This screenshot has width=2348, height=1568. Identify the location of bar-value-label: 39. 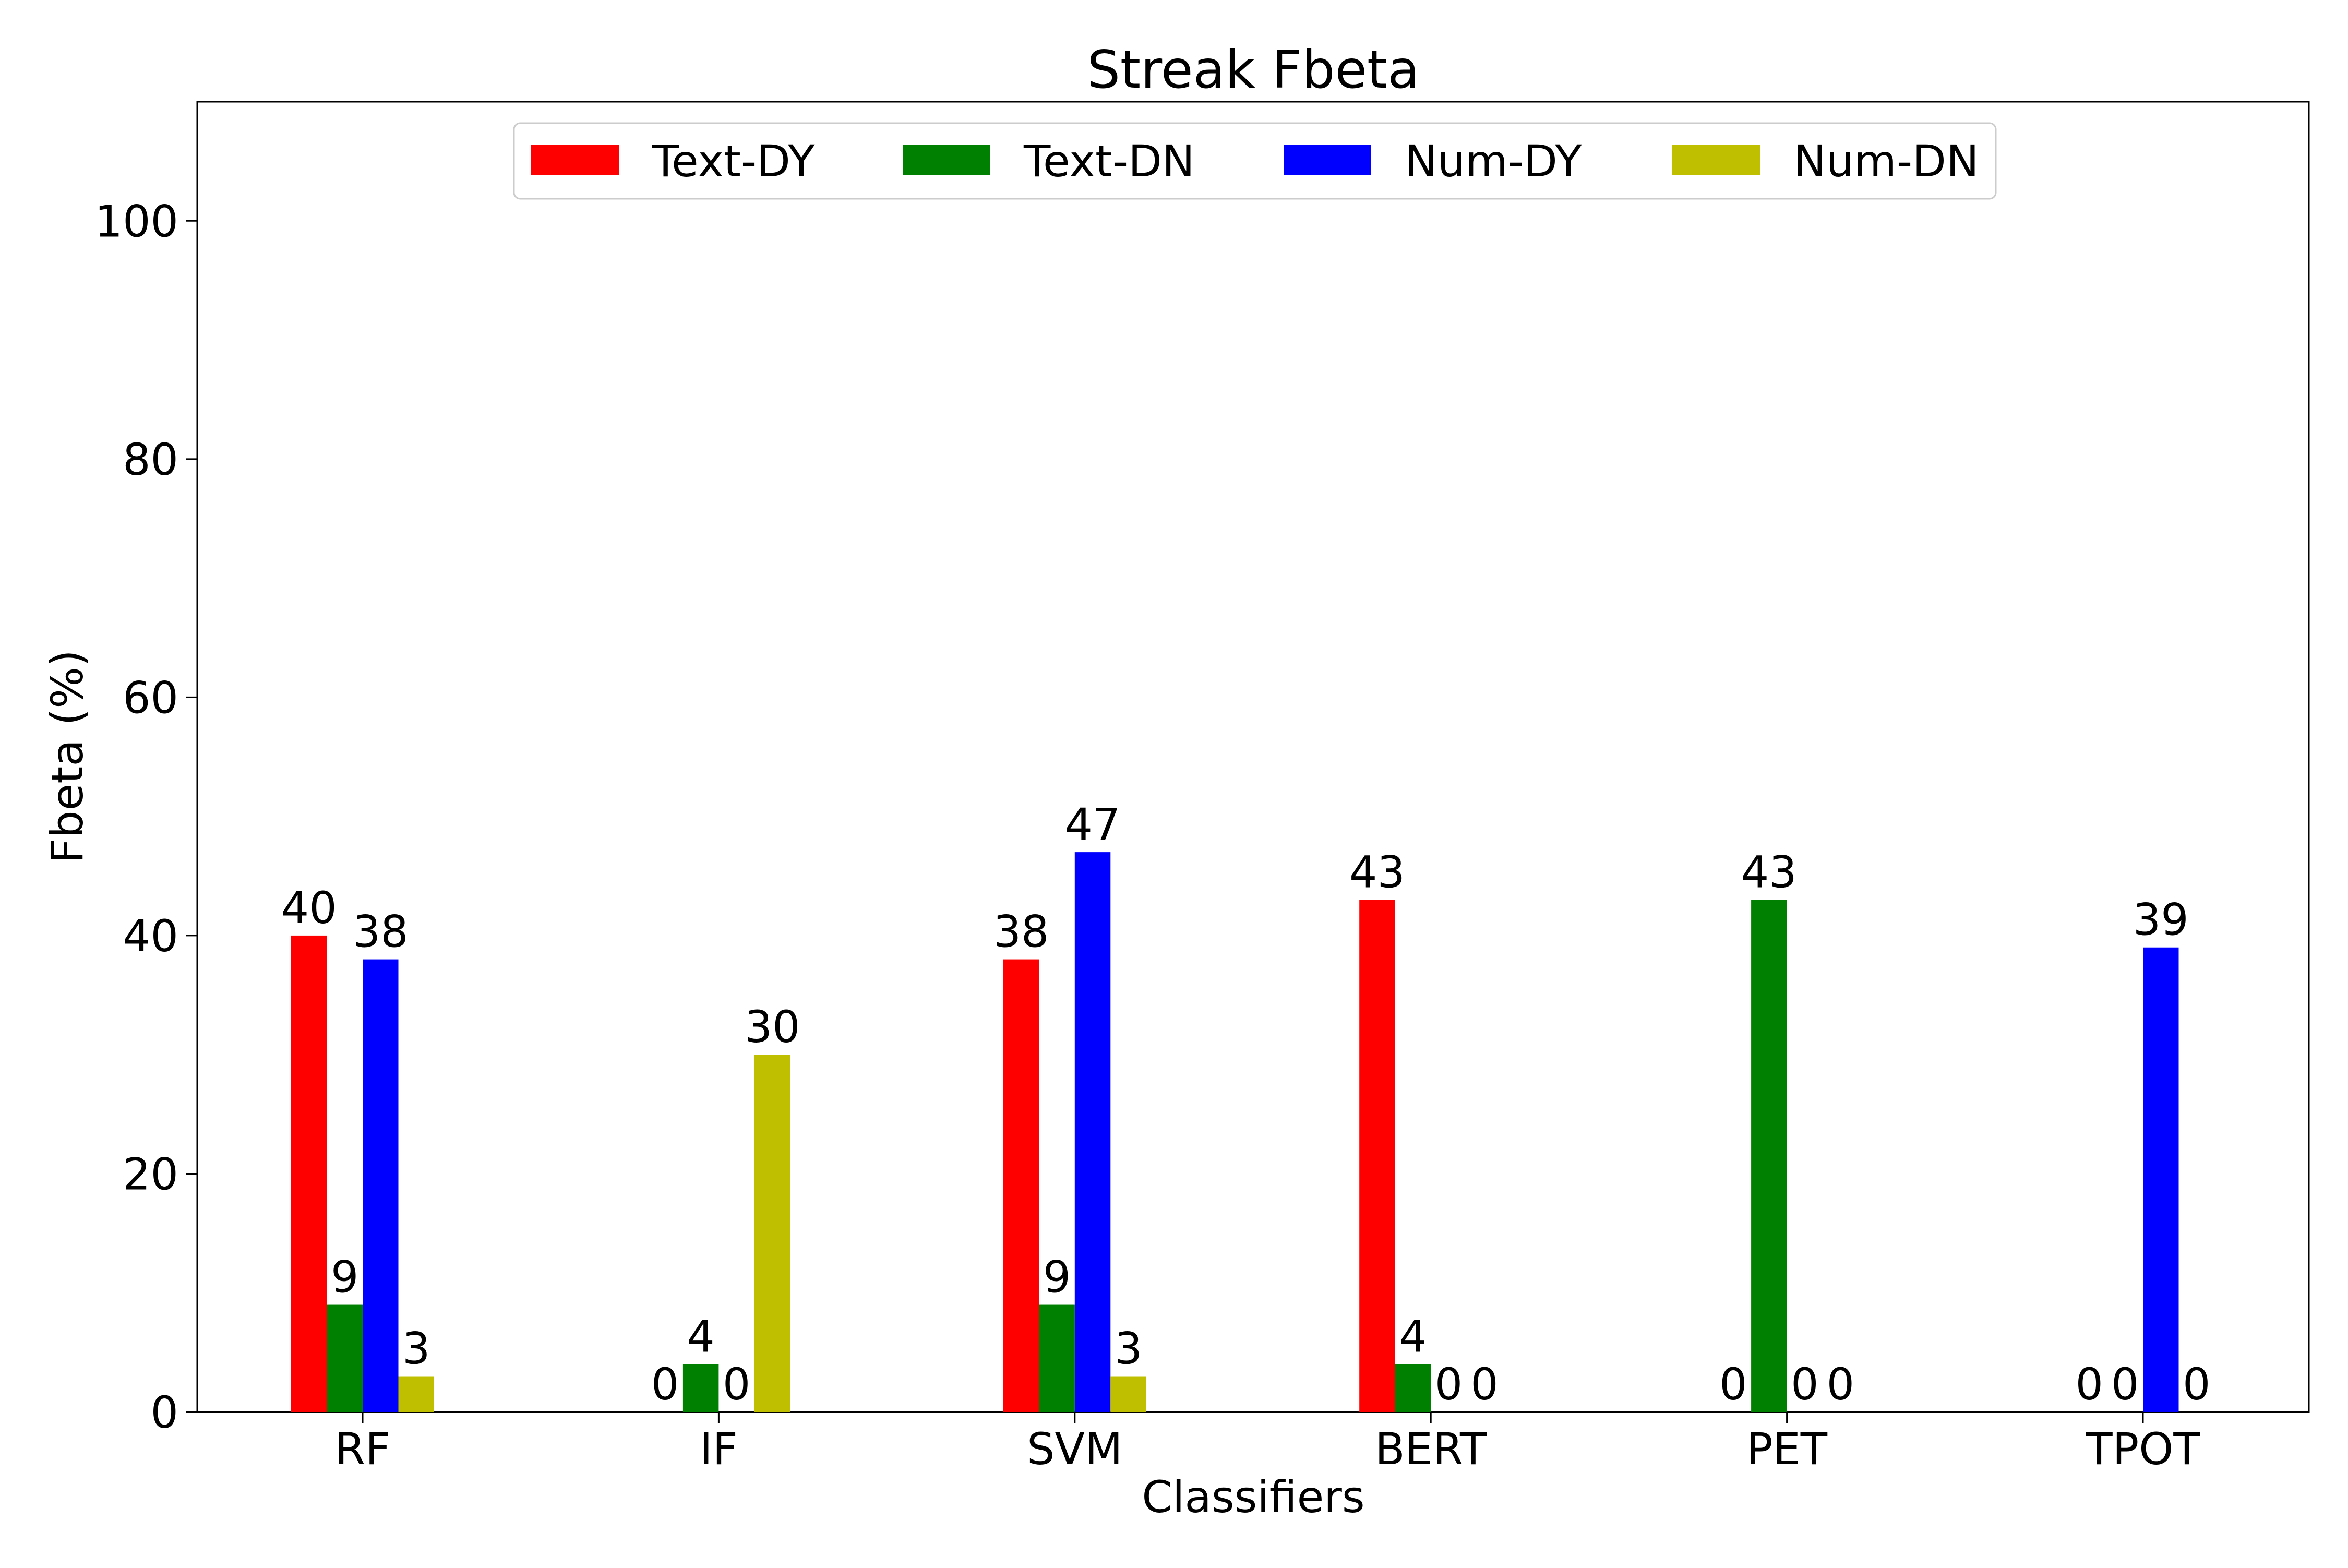
(2161, 919).